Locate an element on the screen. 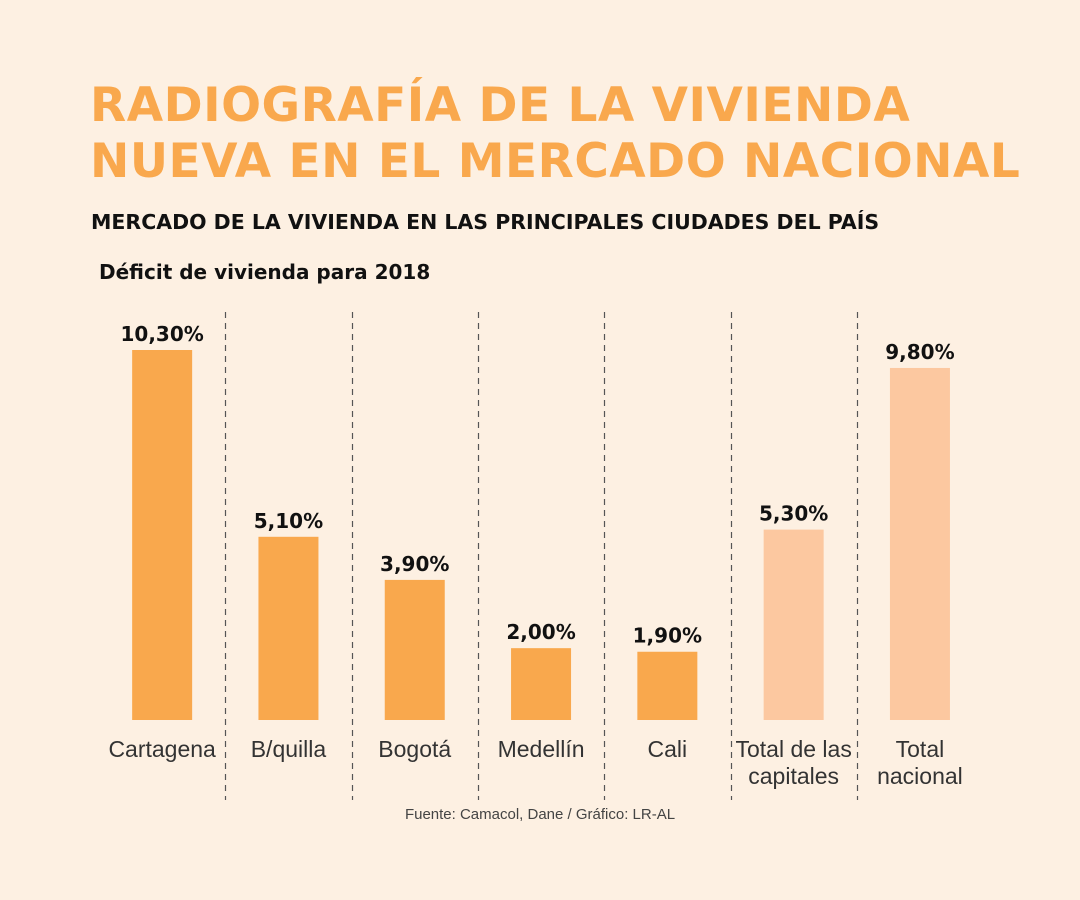  category-label: Medellín is located at coordinates (541, 749).